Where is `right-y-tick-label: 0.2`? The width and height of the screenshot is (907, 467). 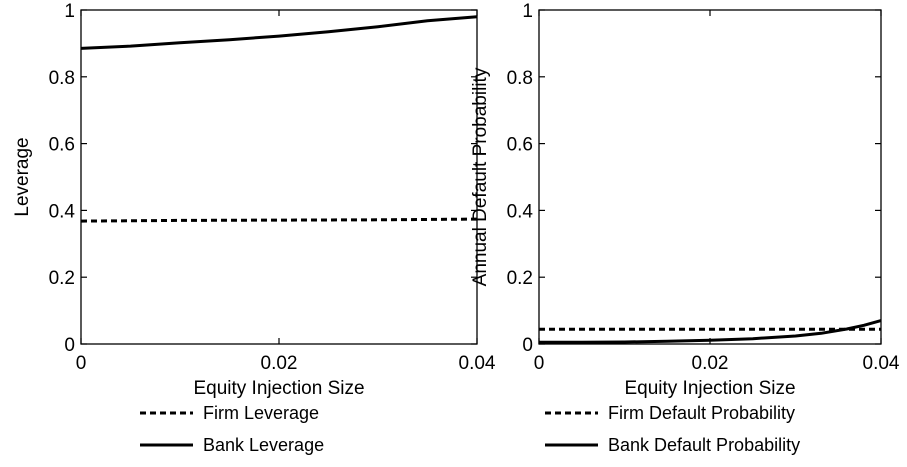
right-y-tick-label: 0.2 is located at coordinates (520, 278).